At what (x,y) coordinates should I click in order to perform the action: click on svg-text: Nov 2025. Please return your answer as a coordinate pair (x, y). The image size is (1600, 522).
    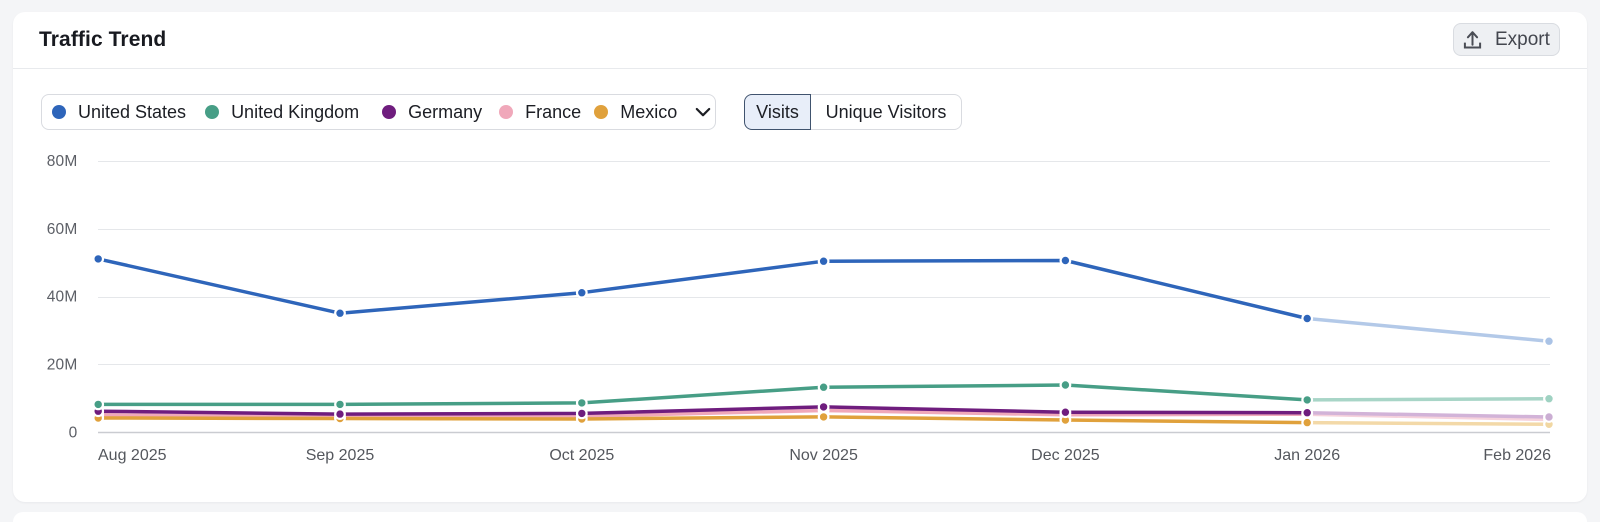
    Looking at the image, I should click on (823, 455).